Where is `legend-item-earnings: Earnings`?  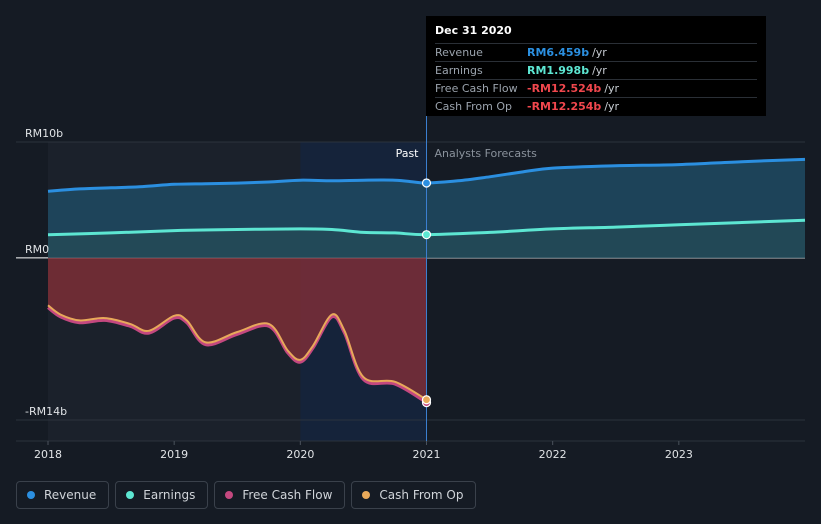
legend-item-earnings: Earnings is located at coordinates (162, 495).